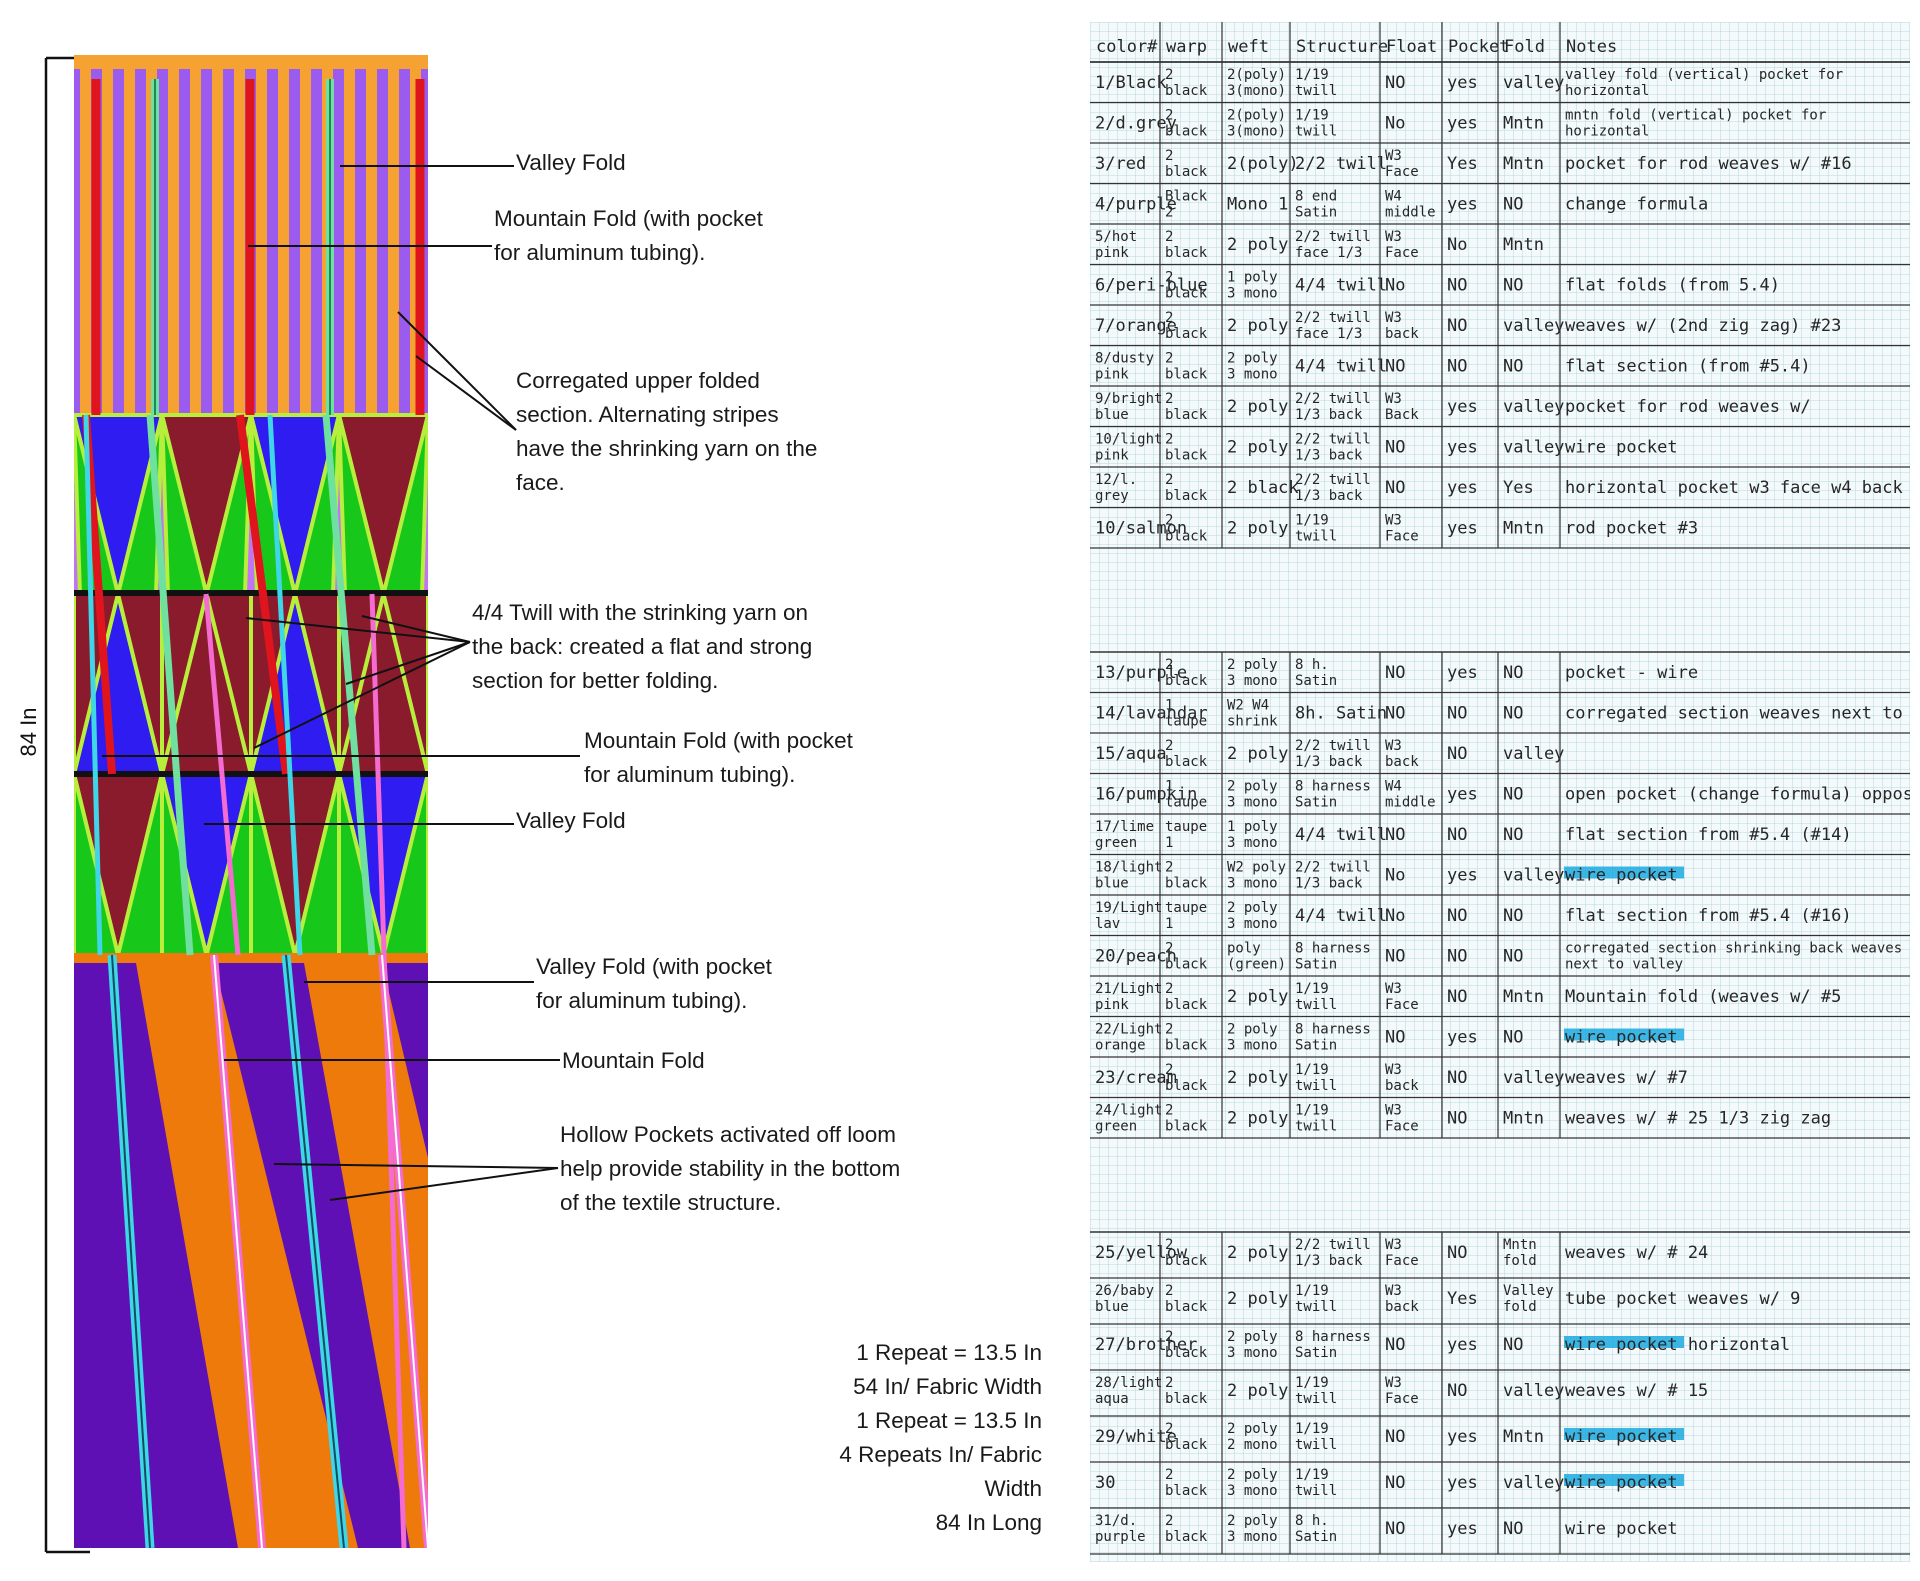 This screenshot has height=1581, width=1920. What do you see at coordinates (1257, 205) in the screenshot?
I see `table-cell: Mono 1` at bounding box center [1257, 205].